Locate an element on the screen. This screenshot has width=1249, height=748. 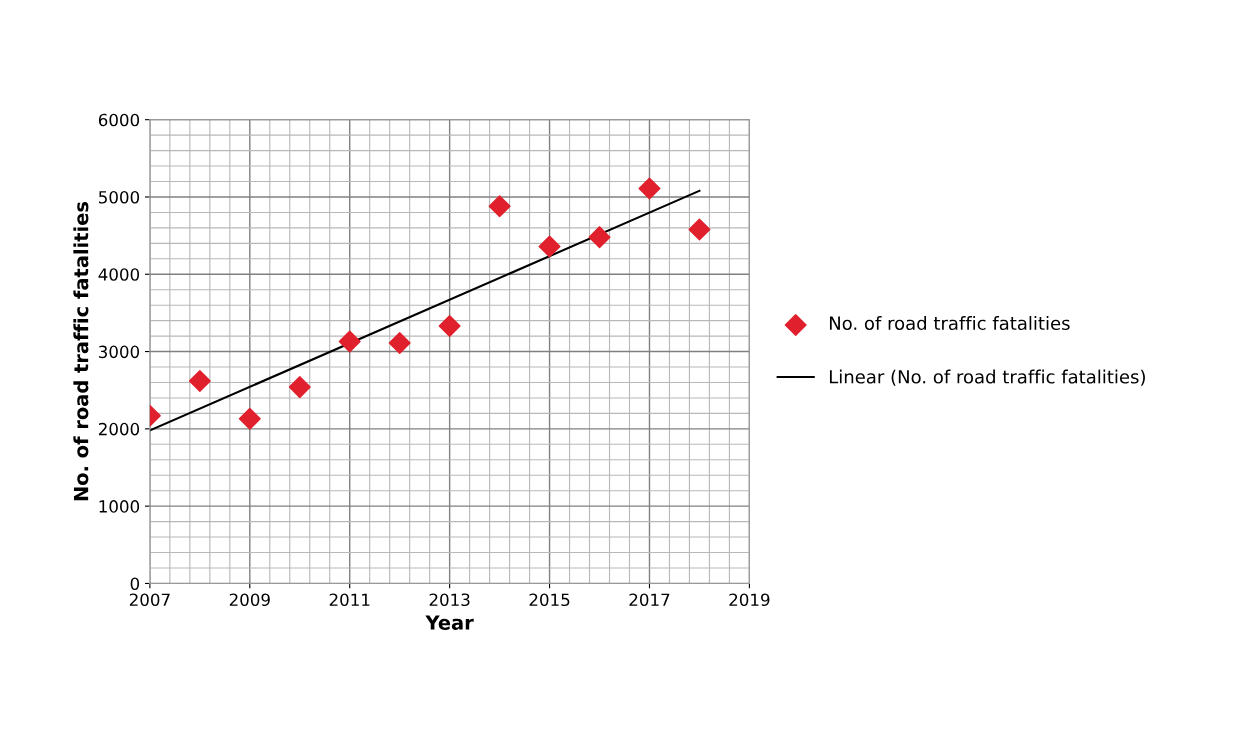
y-tick-label: 5000 is located at coordinates (119, 197).